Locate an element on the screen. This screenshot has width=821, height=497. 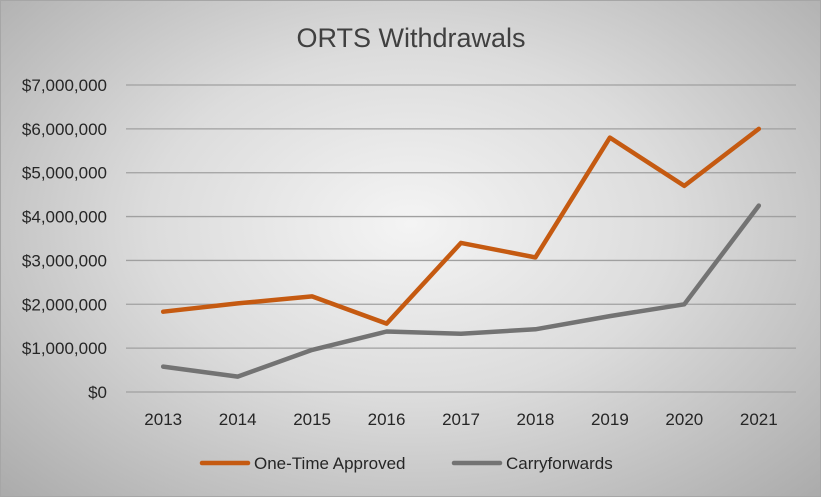
legend-label: Carryforwards is located at coordinates (559, 463).